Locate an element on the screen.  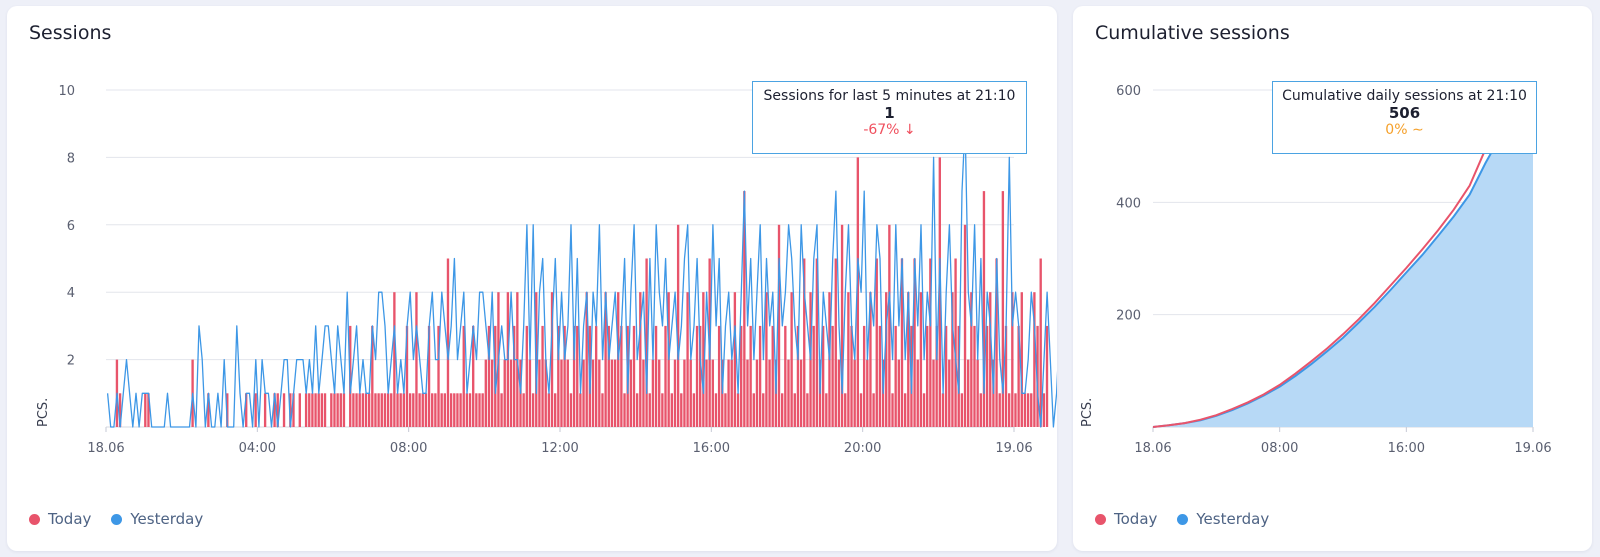
sessions-legend: Today Yesterday is located at coordinates (116, 519).